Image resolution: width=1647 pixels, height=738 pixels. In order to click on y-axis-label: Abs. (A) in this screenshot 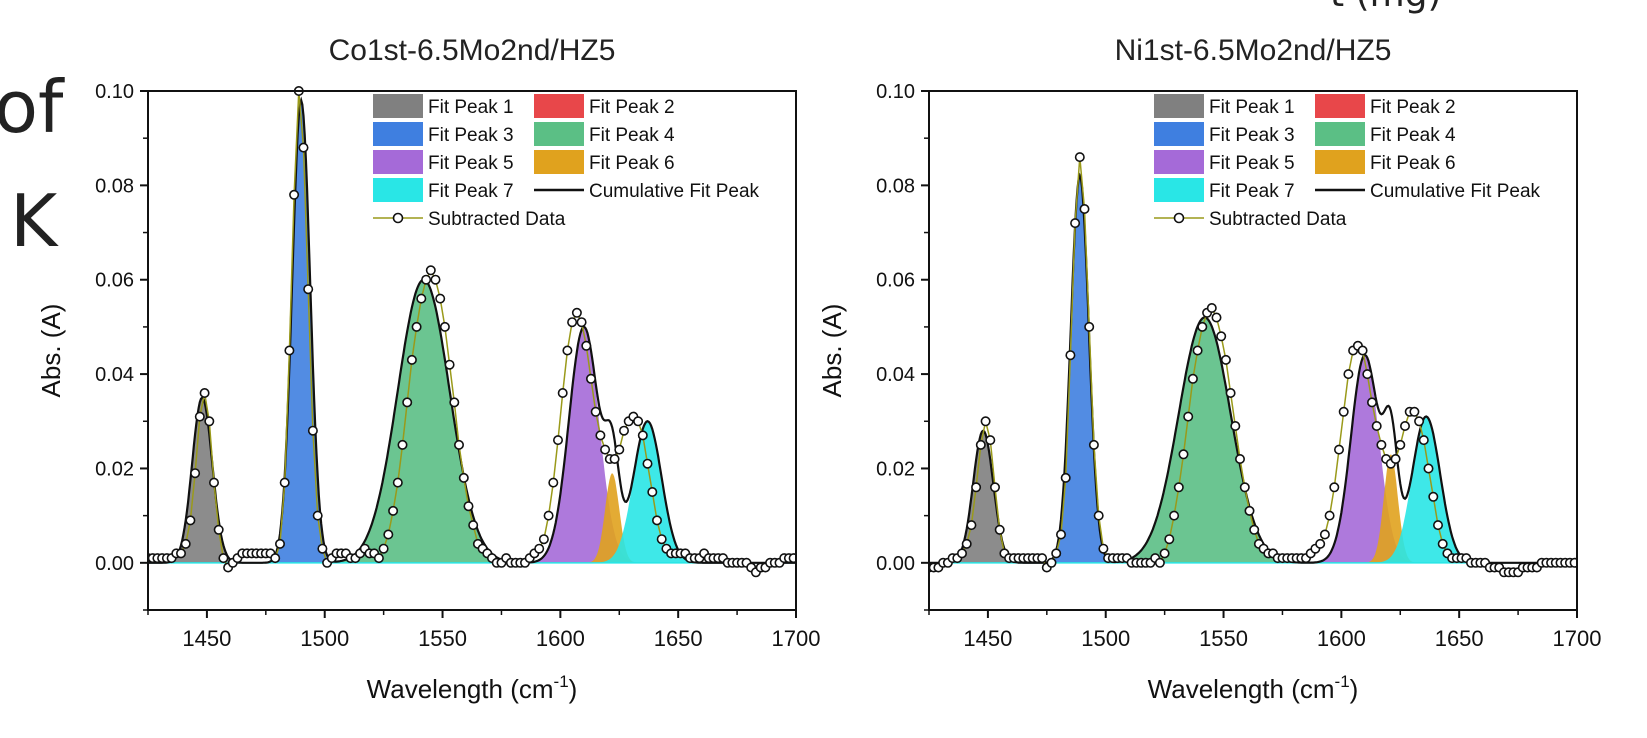, I will do `click(832, 351)`.